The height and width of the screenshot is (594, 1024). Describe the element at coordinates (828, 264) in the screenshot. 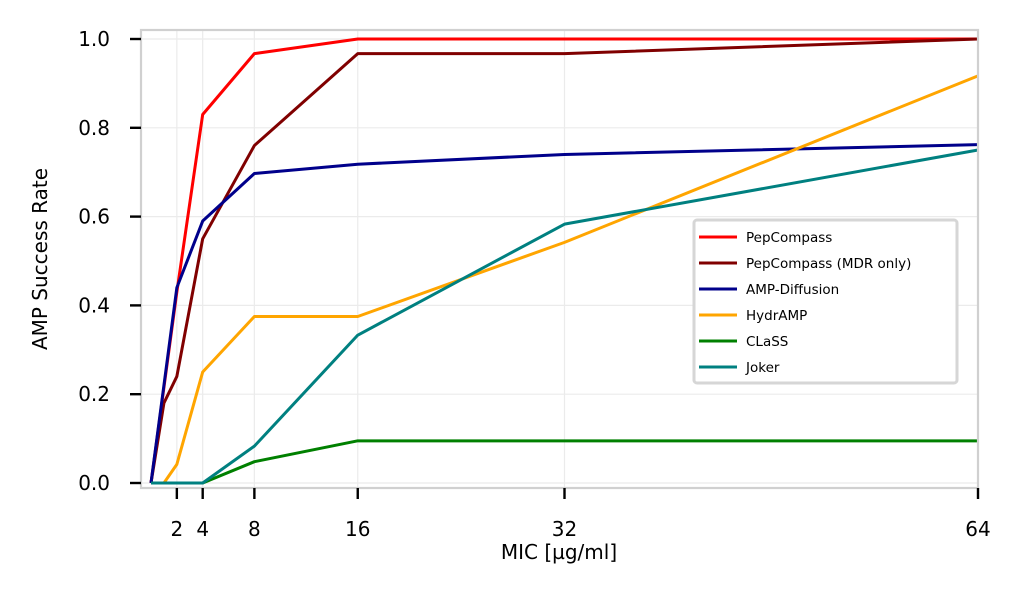

I see `legend-label: PepCompass (MDR only)` at that location.